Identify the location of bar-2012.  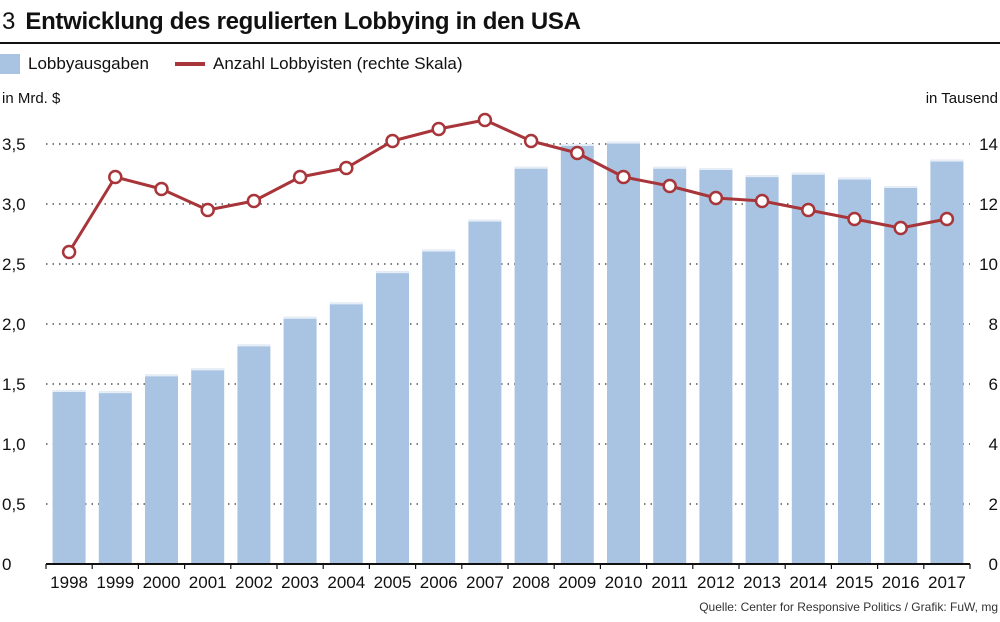
(716, 366).